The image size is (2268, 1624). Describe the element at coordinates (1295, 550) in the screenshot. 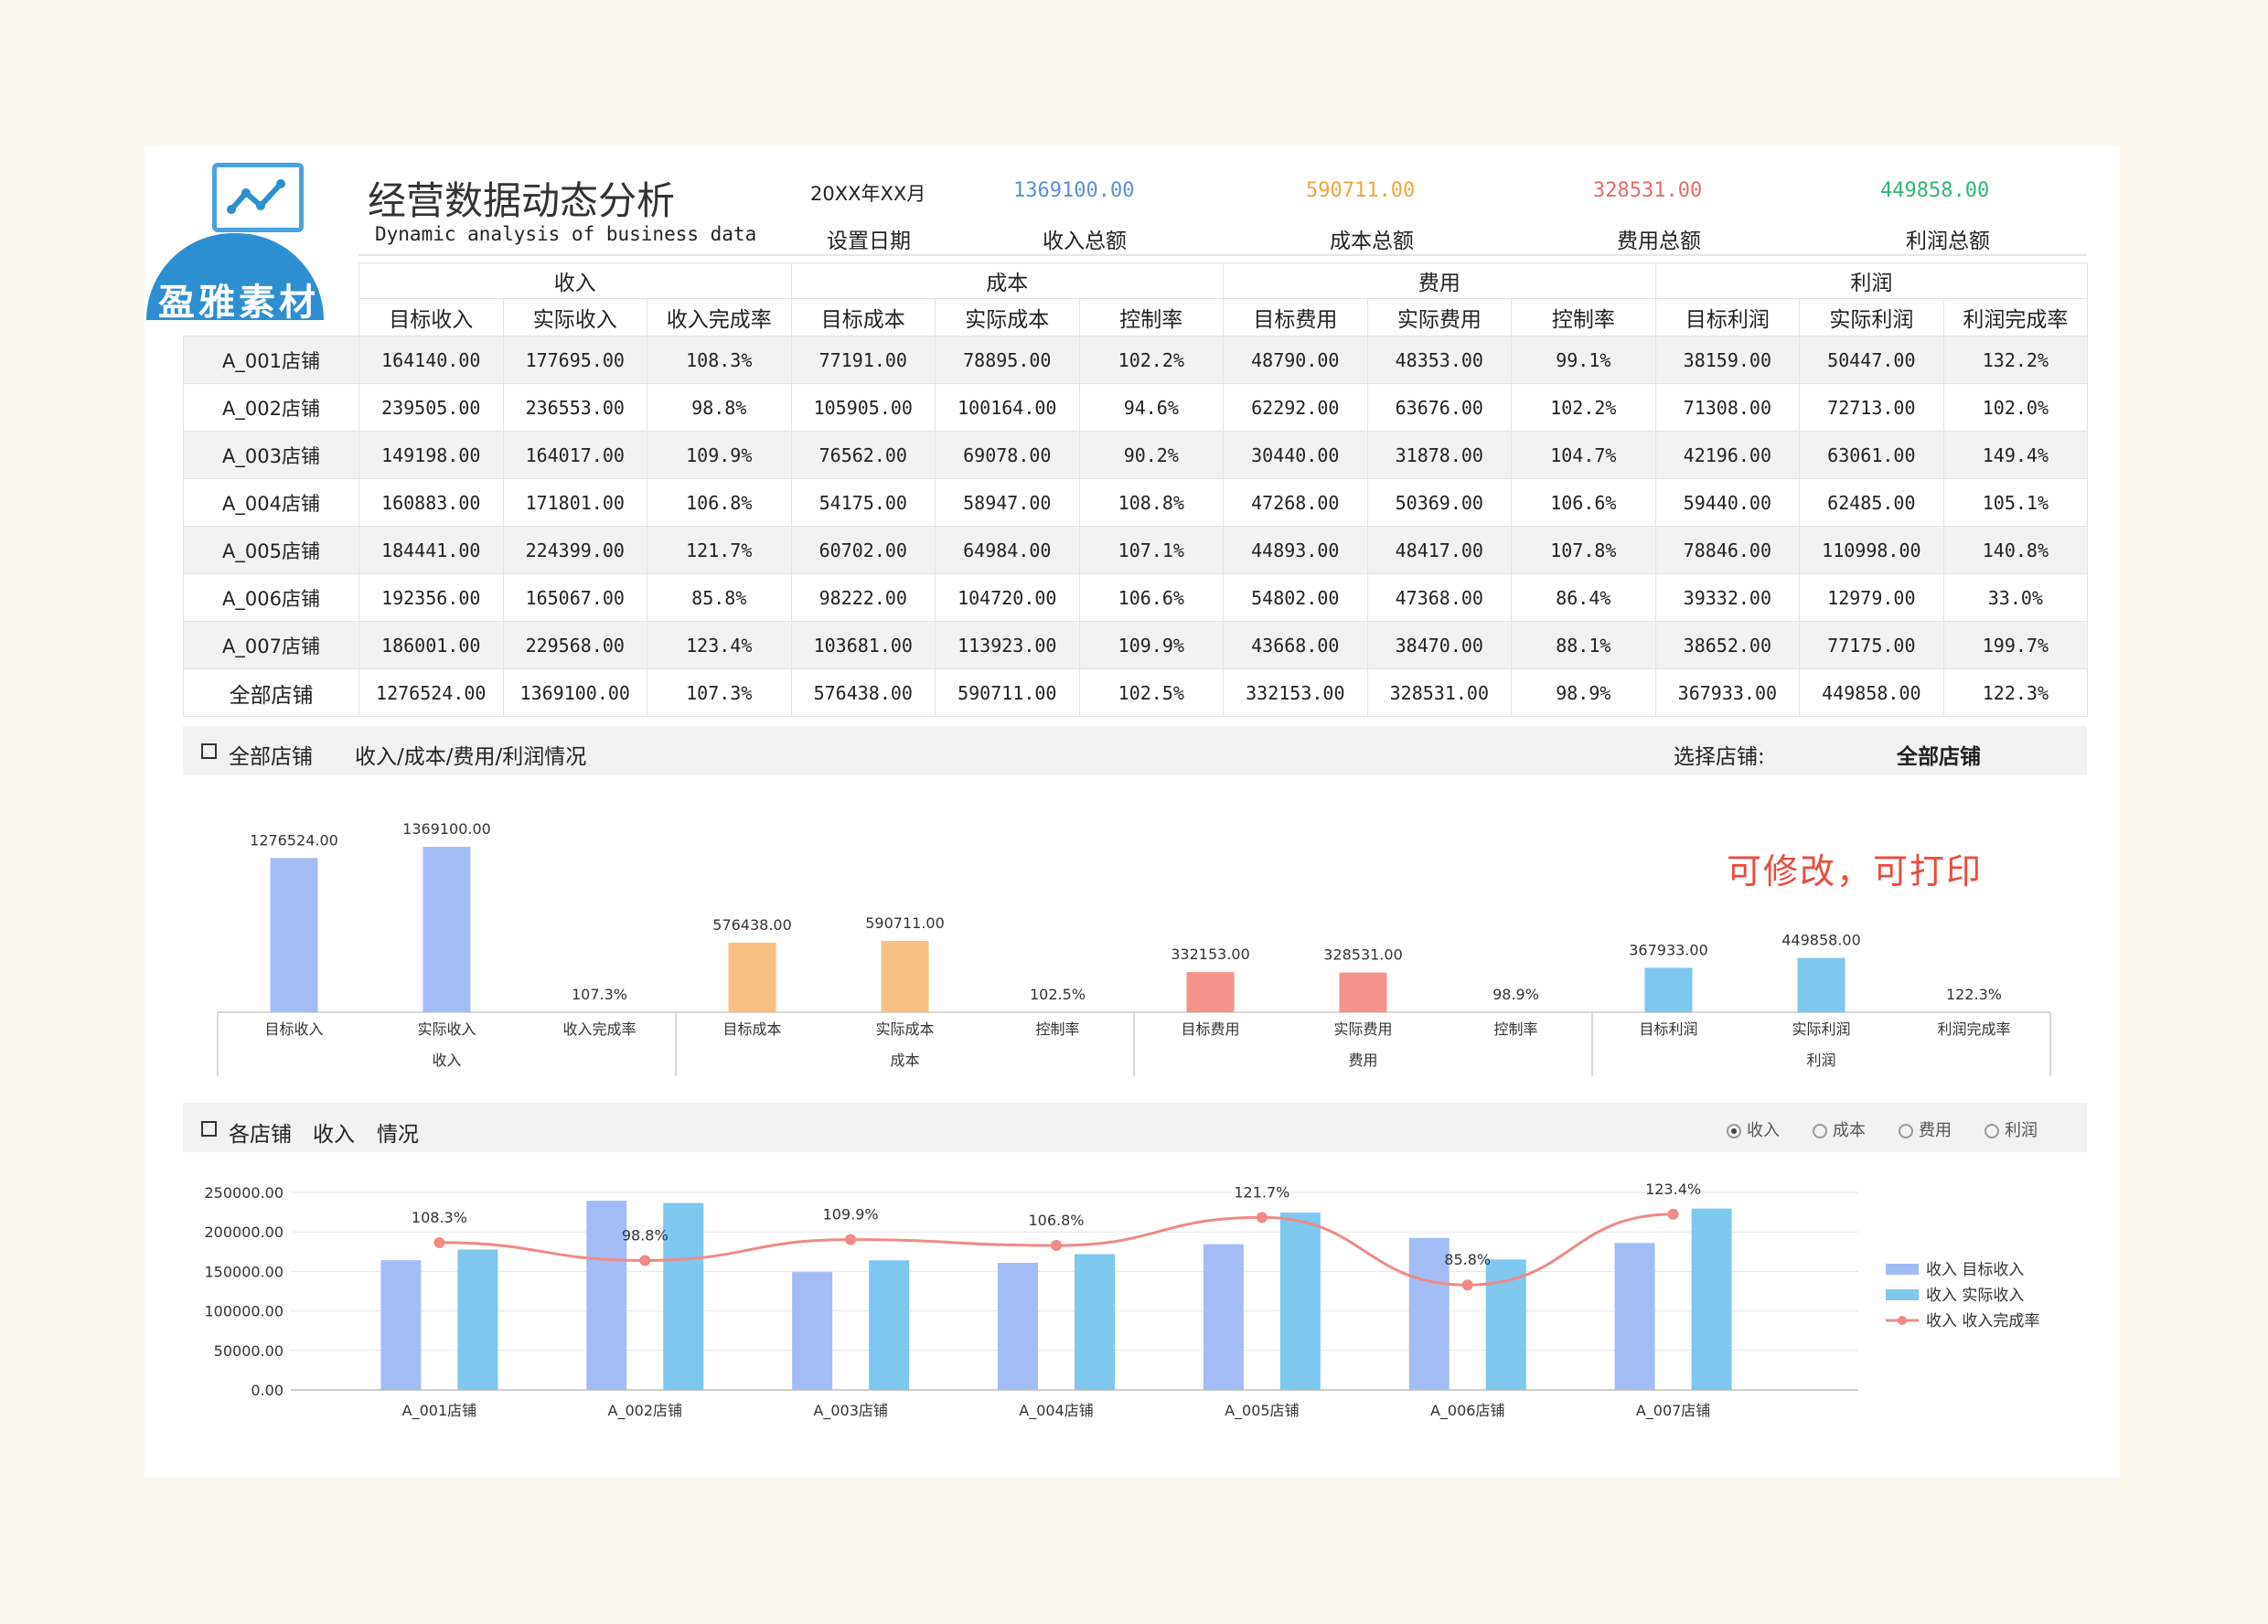

I see `table-cell: 44893.00` at that location.